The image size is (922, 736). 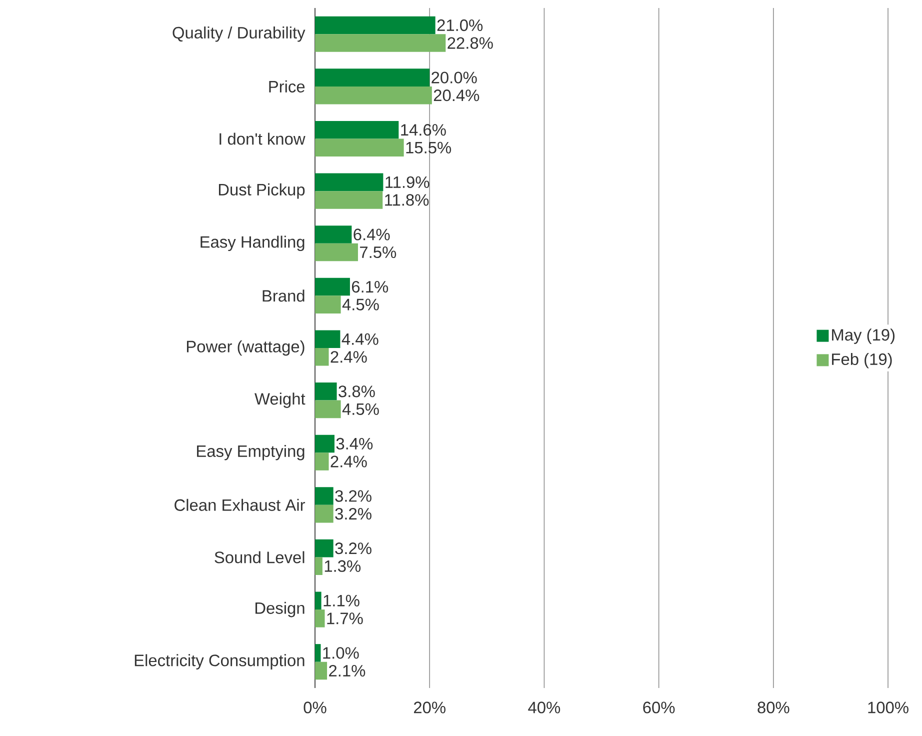 What do you see at coordinates (219, 662) in the screenshot?
I see `y-tick-label: Electricity Consumption` at bounding box center [219, 662].